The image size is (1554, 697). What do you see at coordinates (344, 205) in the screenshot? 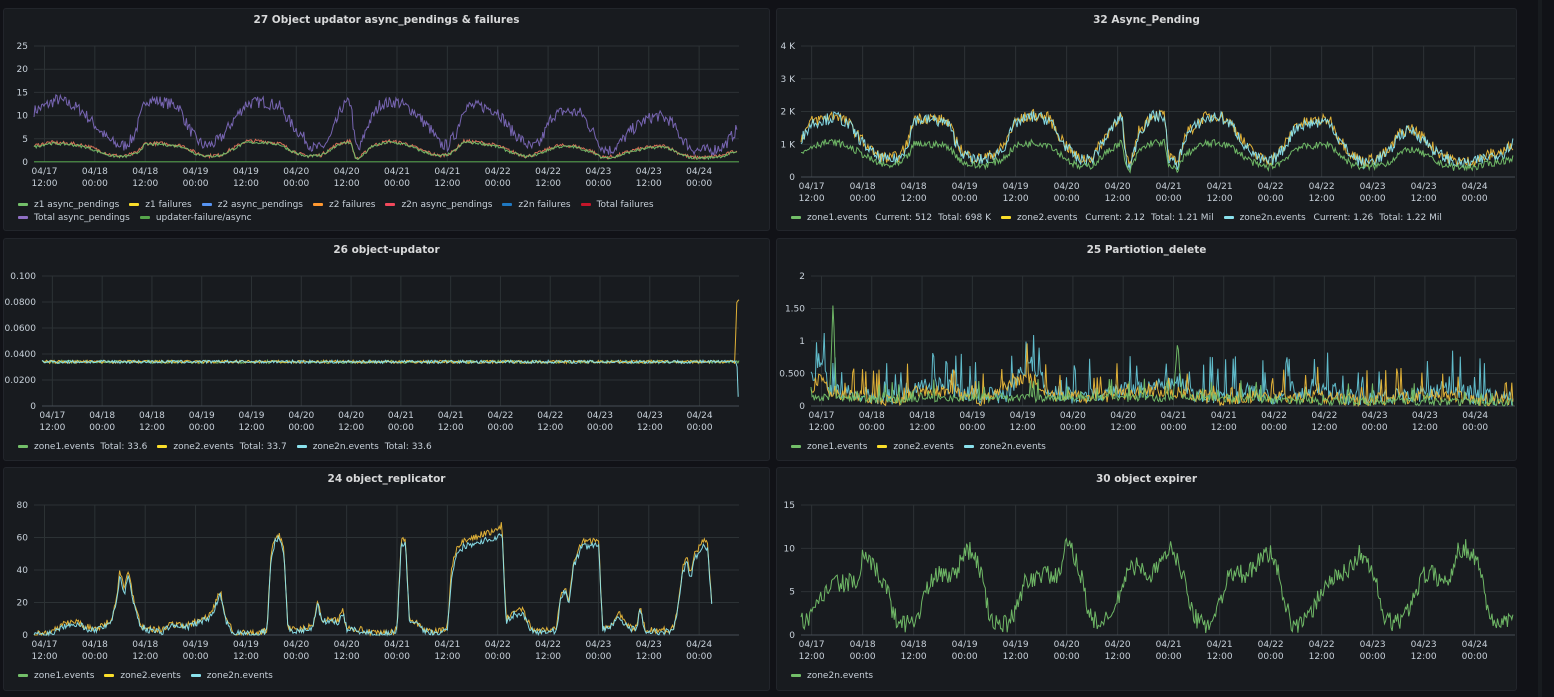
I see `legend-item: z2 failures` at bounding box center [344, 205].